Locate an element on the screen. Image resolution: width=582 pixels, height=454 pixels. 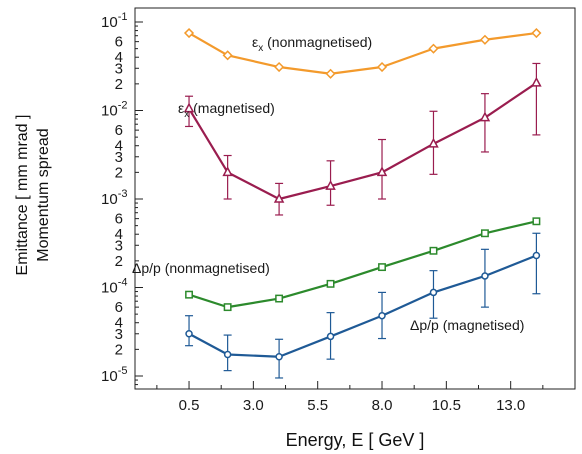
y-tick-label: 10⁻⁴ is located at coordinates (114, 287).